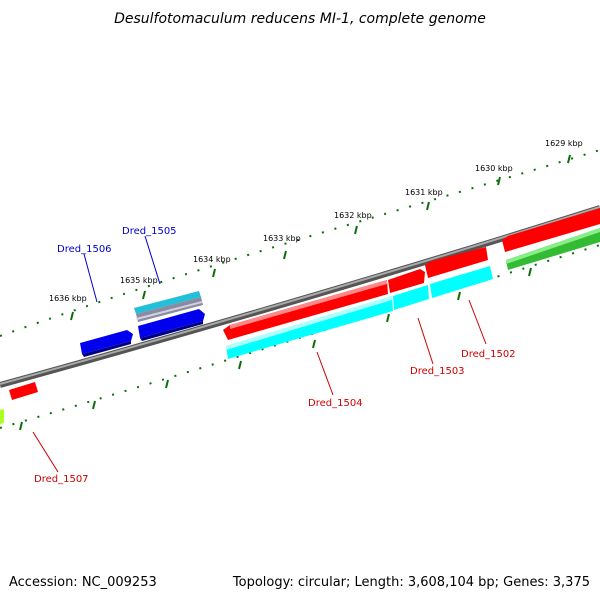 The width and height of the screenshot is (600, 600). I want to click on kbp-label-1630: 1630 kbp, so click(494, 168).